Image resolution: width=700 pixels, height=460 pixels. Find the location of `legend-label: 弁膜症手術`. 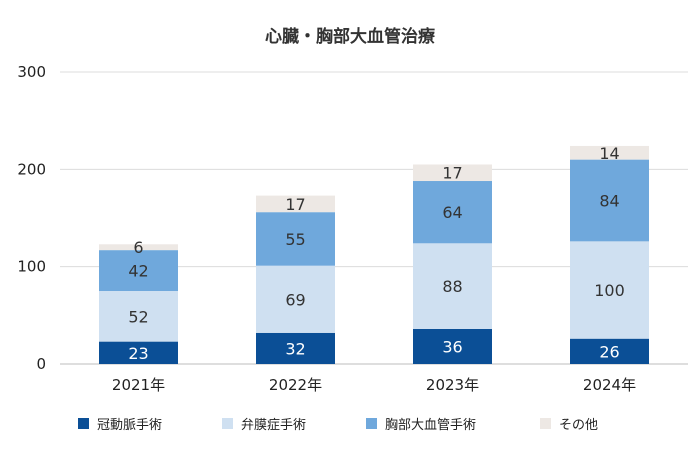

legend-label: 弁膜症手術 is located at coordinates (273, 425).